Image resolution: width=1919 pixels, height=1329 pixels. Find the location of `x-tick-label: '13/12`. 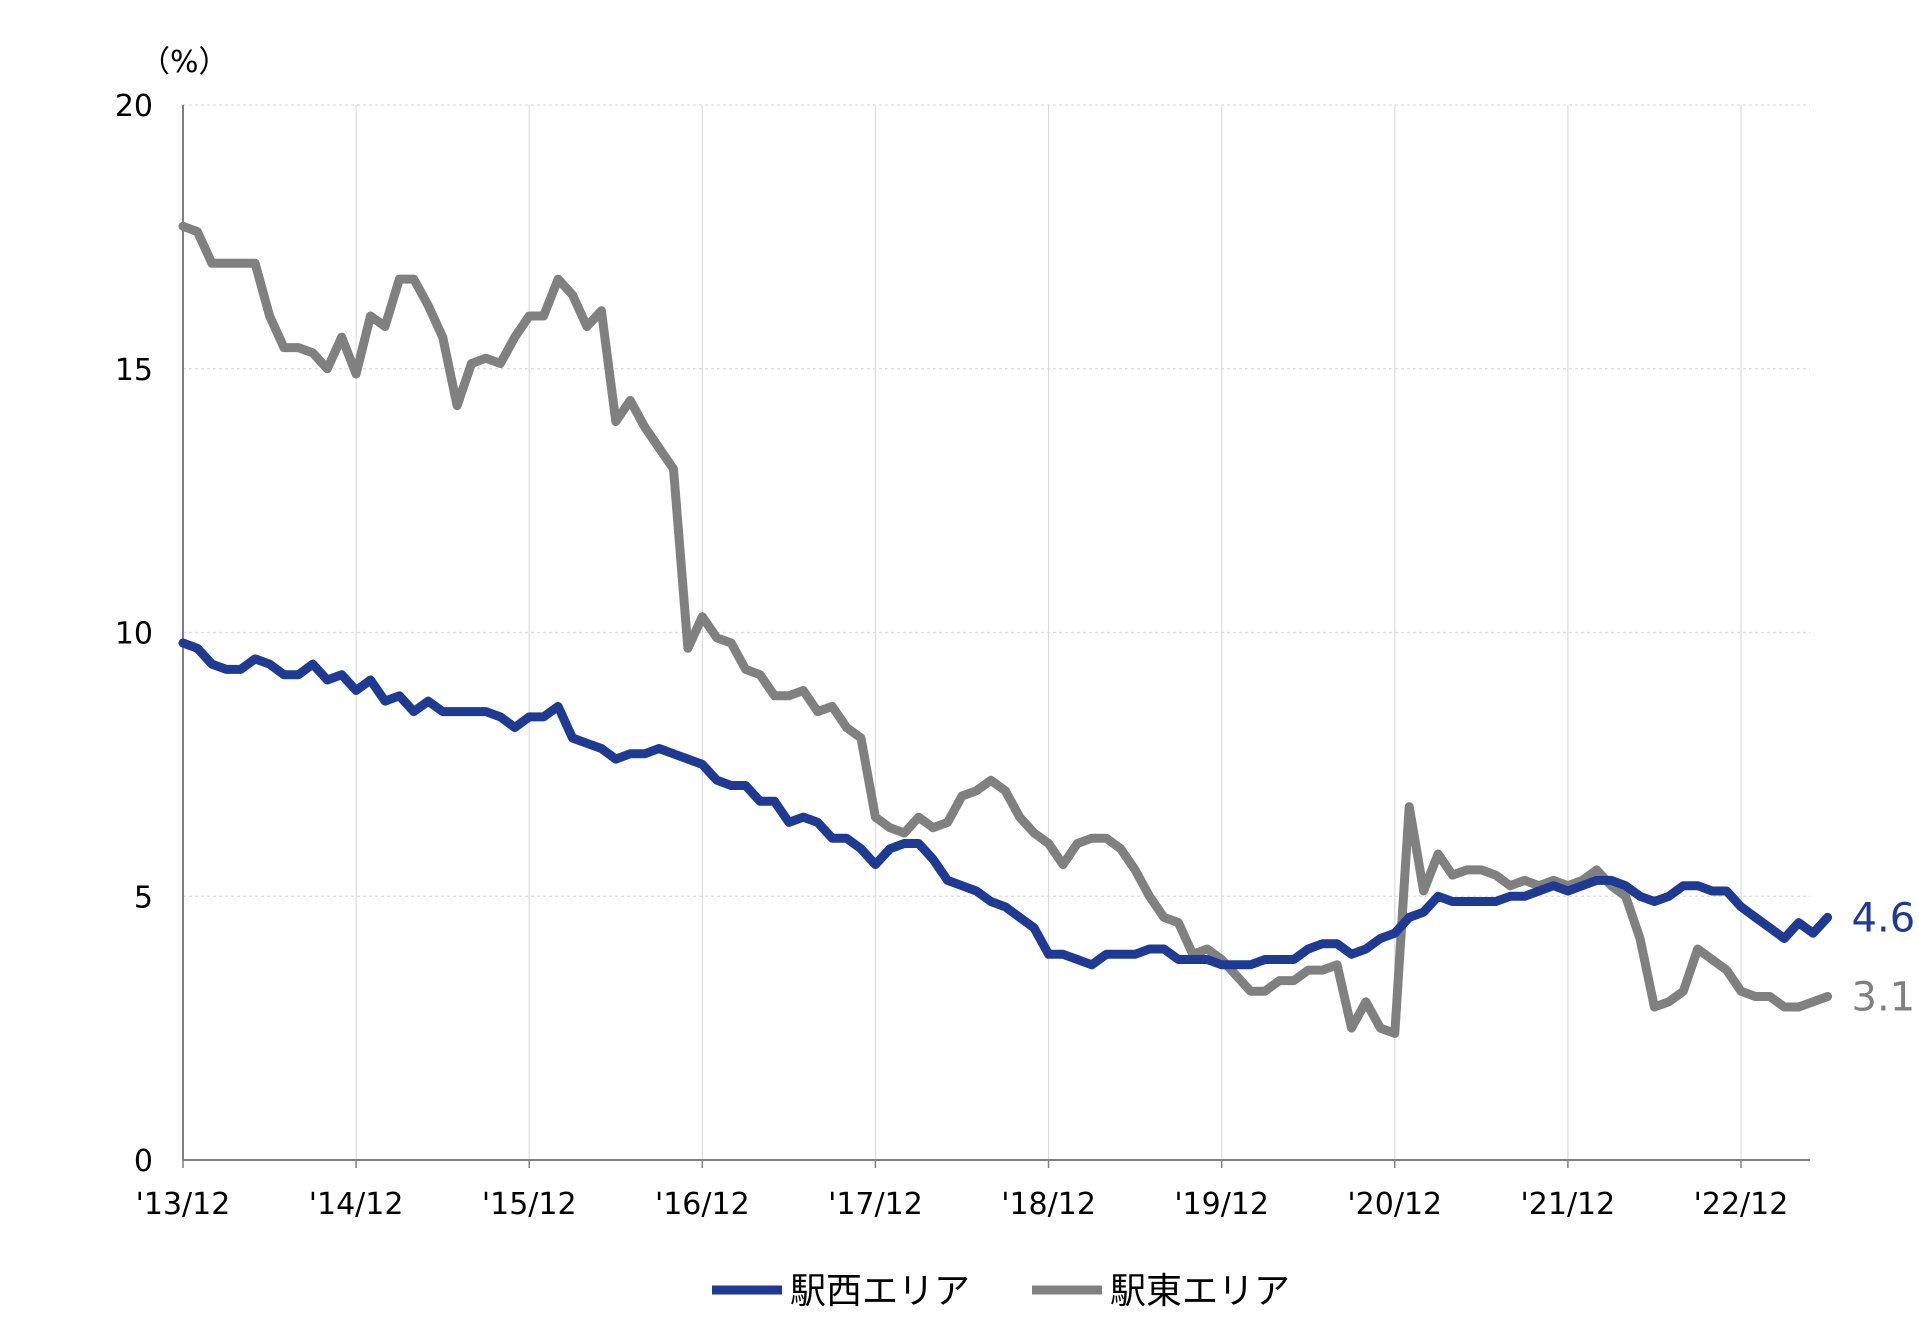

x-tick-label: '13/12 is located at coordinates (183, 1204).